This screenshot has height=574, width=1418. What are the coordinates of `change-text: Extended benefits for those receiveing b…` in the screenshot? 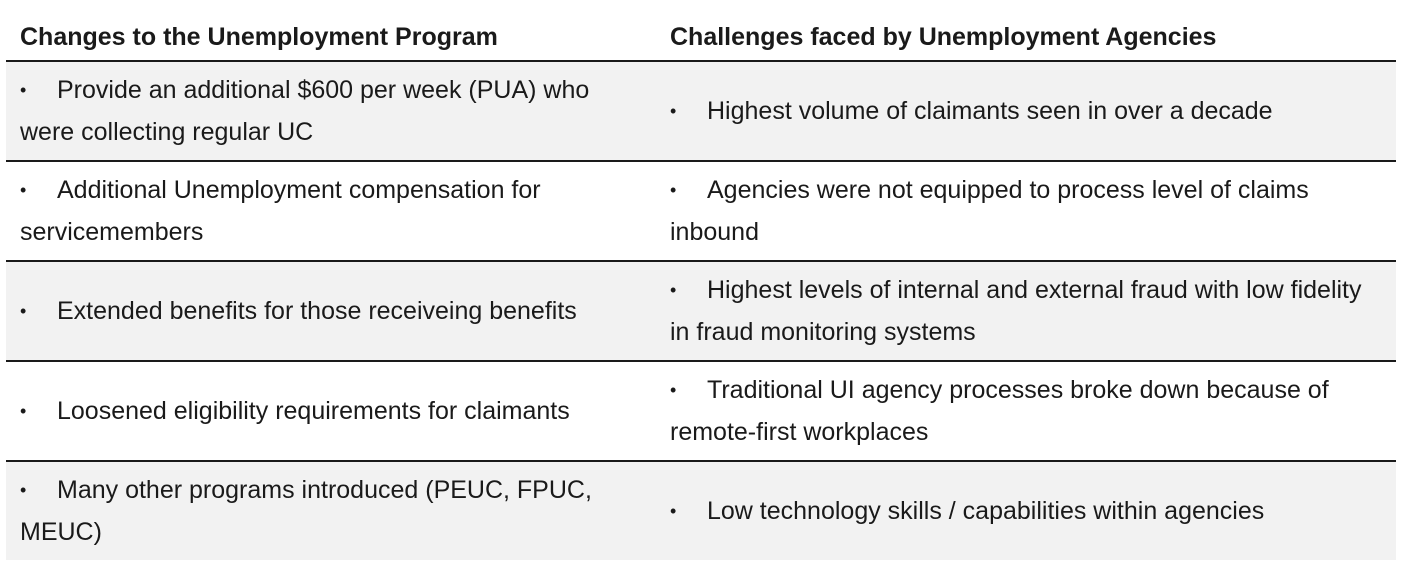 It's located at (317, 311).